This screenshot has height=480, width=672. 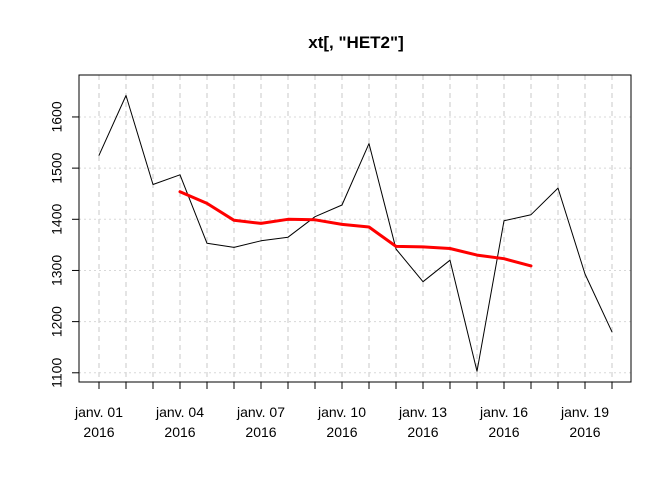 I want to click on x-tick-label-date: janv. 01, so click(x=98, y=412).